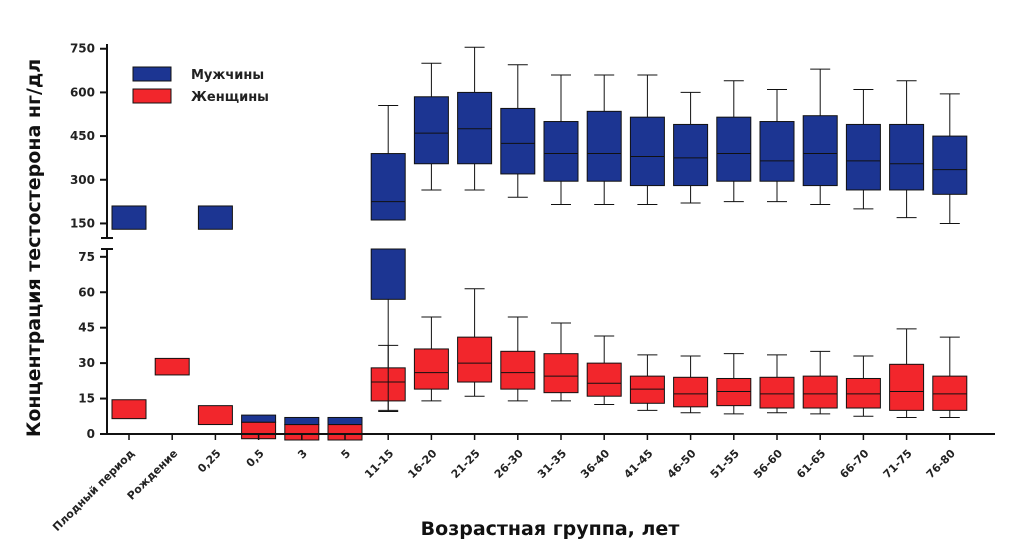 This screenshot has width=1024, height=559. What do you see at coordinates (86, 328) in the screenshot?
I see `y-tick-label-lower: 45` at bounding box center [86, 328].